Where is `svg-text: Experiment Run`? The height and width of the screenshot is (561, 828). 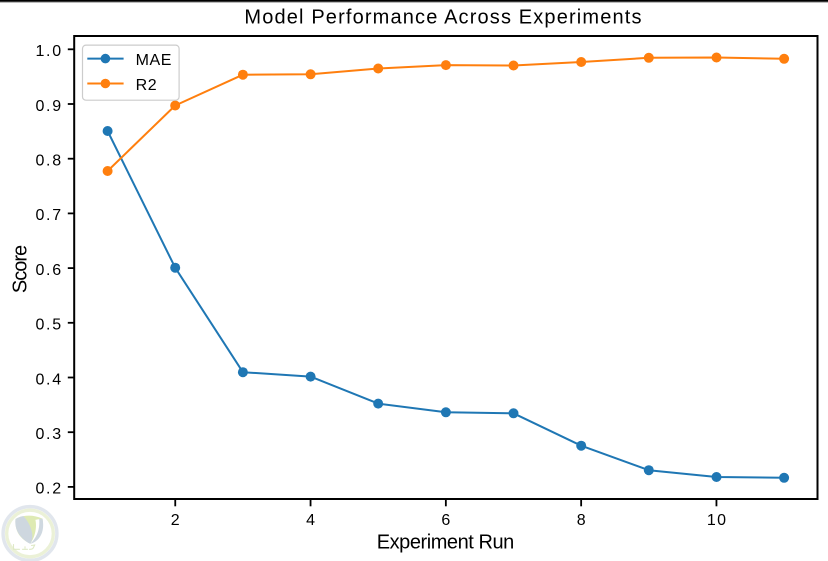 svg-text: Experiment Run is located at coordinates (445, 543).